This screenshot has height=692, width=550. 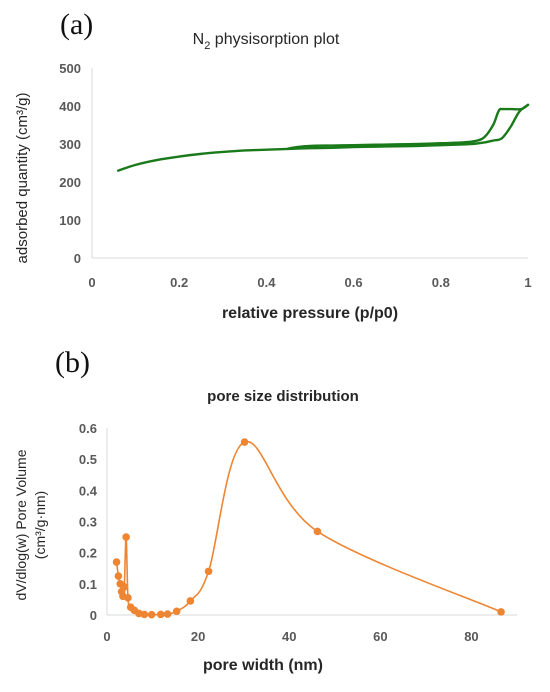 I want to click on chart-b-y-tick: 0.5, so click(x=88, y=459).